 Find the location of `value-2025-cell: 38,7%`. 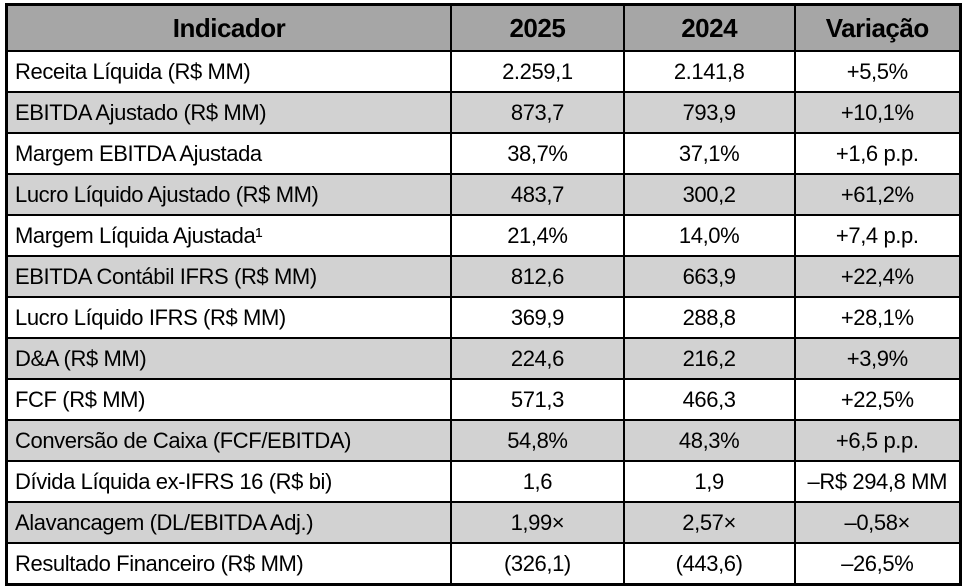

value-2025-cell: 38,7% is located at coordinates (537, 153).